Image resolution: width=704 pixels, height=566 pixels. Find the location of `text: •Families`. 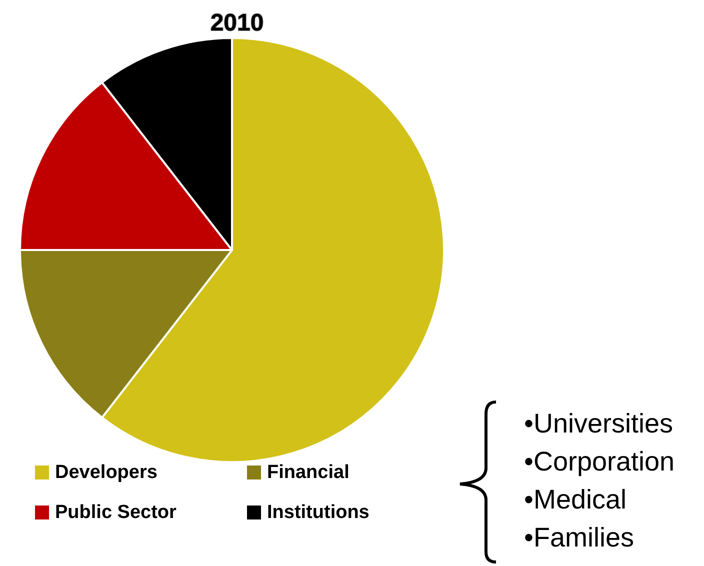

text: •Families is located at coordinates (579, 537).